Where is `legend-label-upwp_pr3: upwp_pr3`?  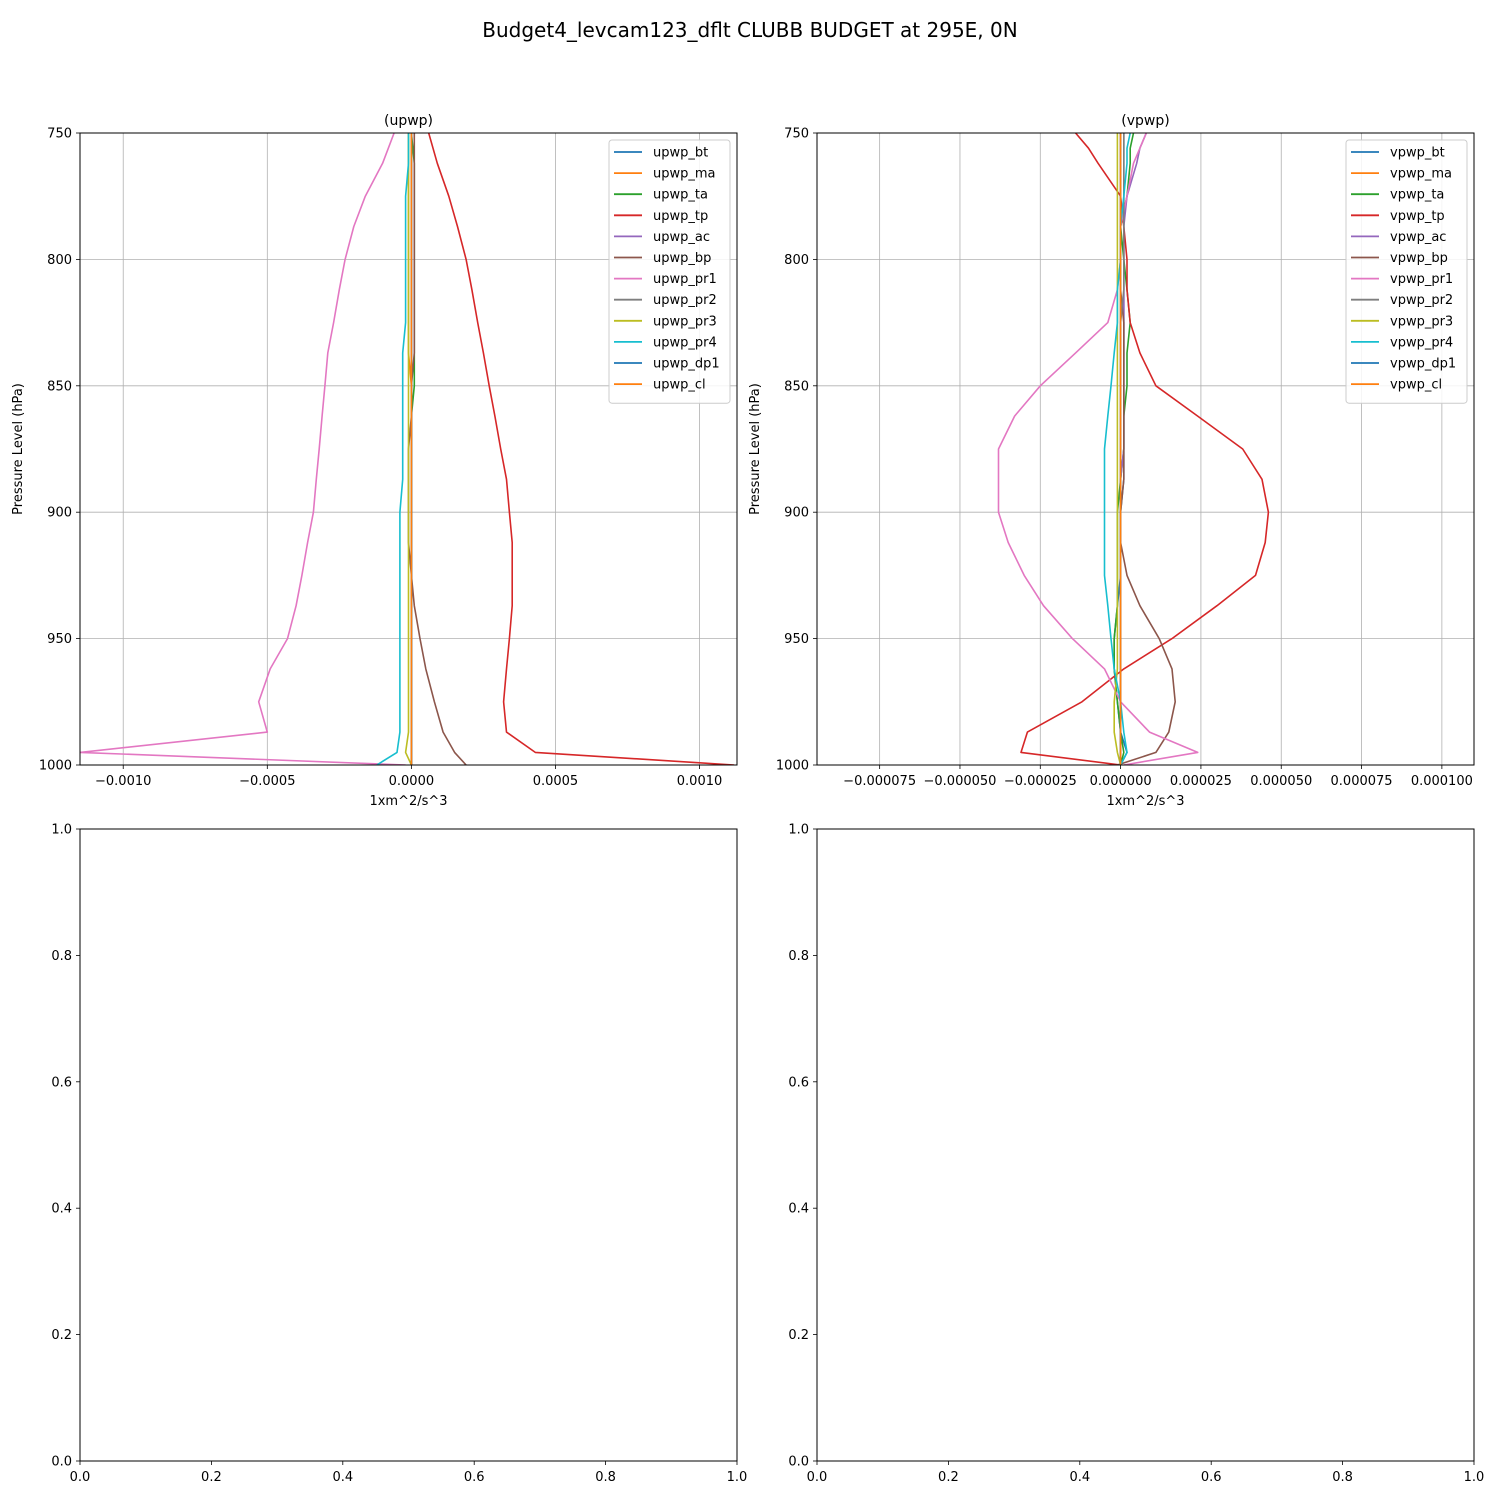
legend-label-upwp_pr3: upwp_pr3 is located at coordinates (685, 321).